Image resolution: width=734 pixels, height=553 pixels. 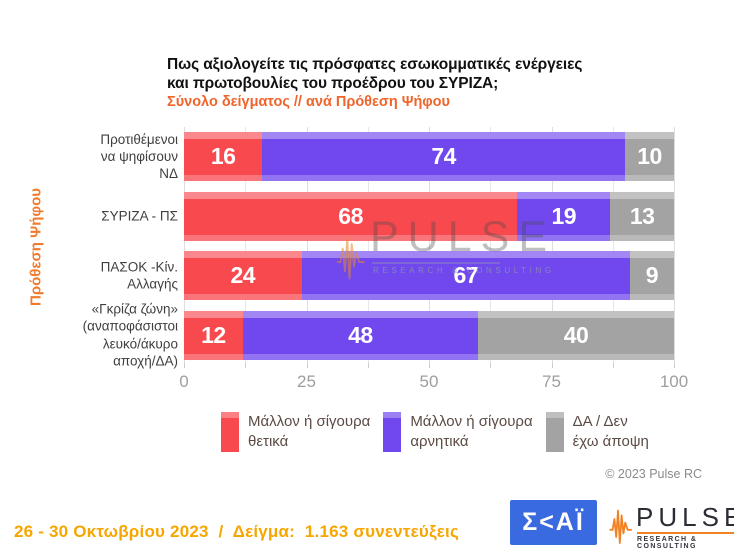 I want to click on pulse-logo-tagline: RESEARCH & CONSULTING, so click(x=667, y=543).